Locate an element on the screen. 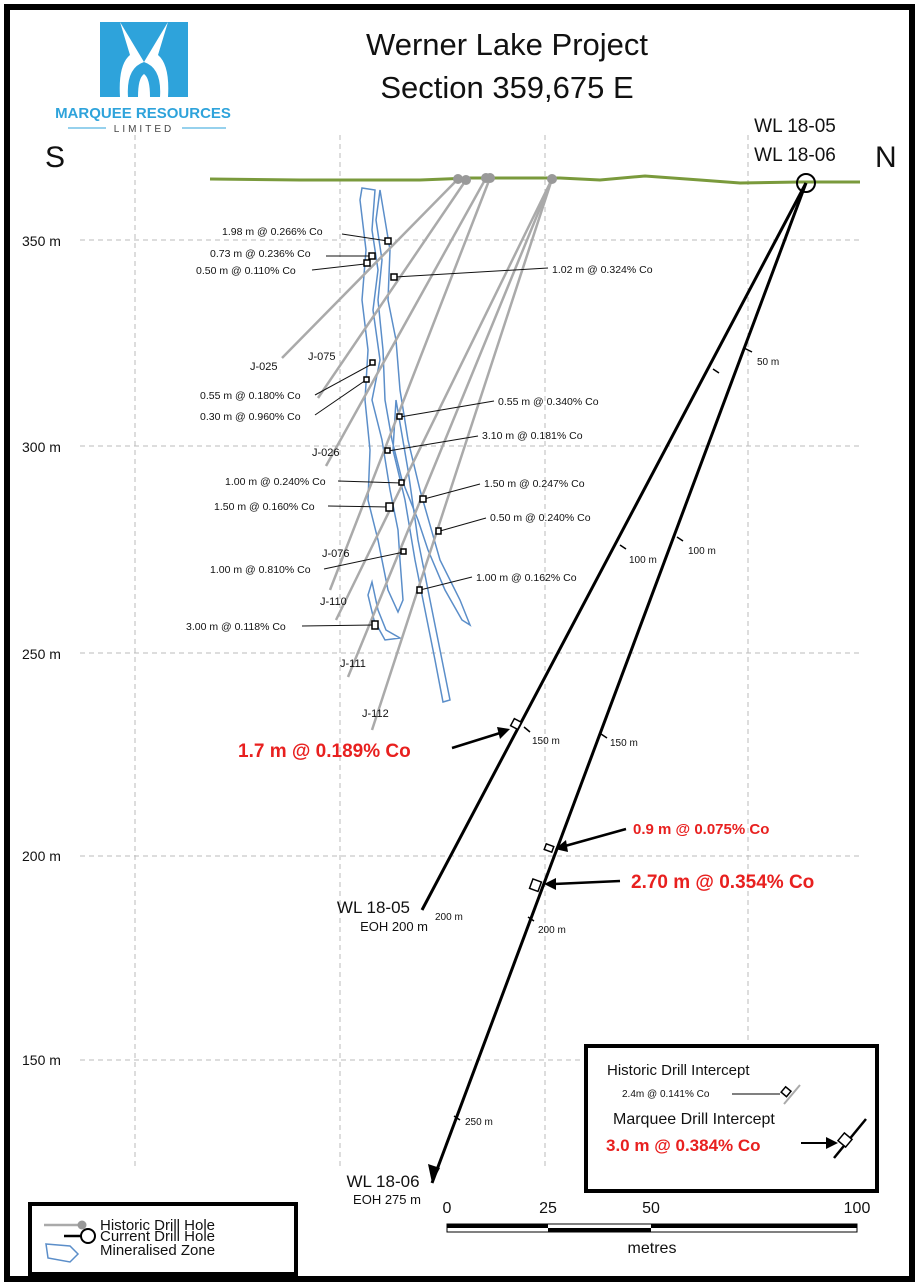 The image size is (919, 1286). scale-tick: 25 is located at coordinates (548, 1208).